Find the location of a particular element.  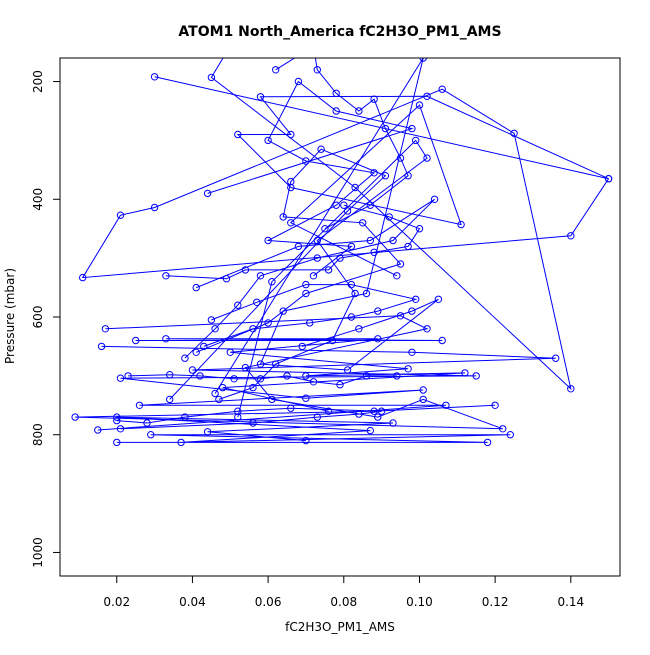

y-tick-label: 1000 is located at coordinates (38, 552).